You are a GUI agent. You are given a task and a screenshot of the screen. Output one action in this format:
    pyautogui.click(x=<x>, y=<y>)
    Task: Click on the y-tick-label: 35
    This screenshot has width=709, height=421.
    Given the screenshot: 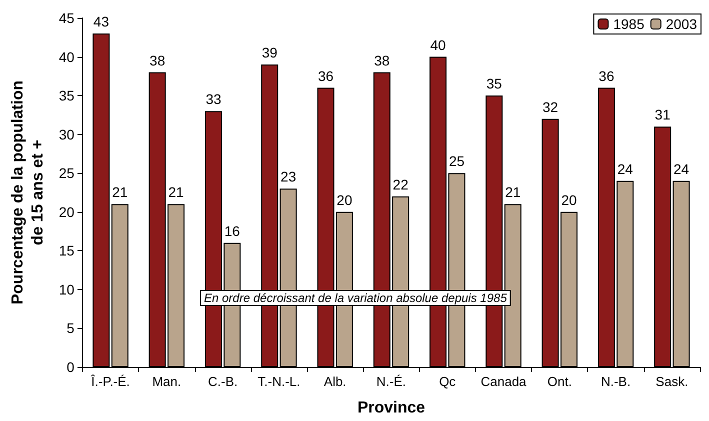 What is the action you would take?
    pyautogui.click(x=66, y=96)
    